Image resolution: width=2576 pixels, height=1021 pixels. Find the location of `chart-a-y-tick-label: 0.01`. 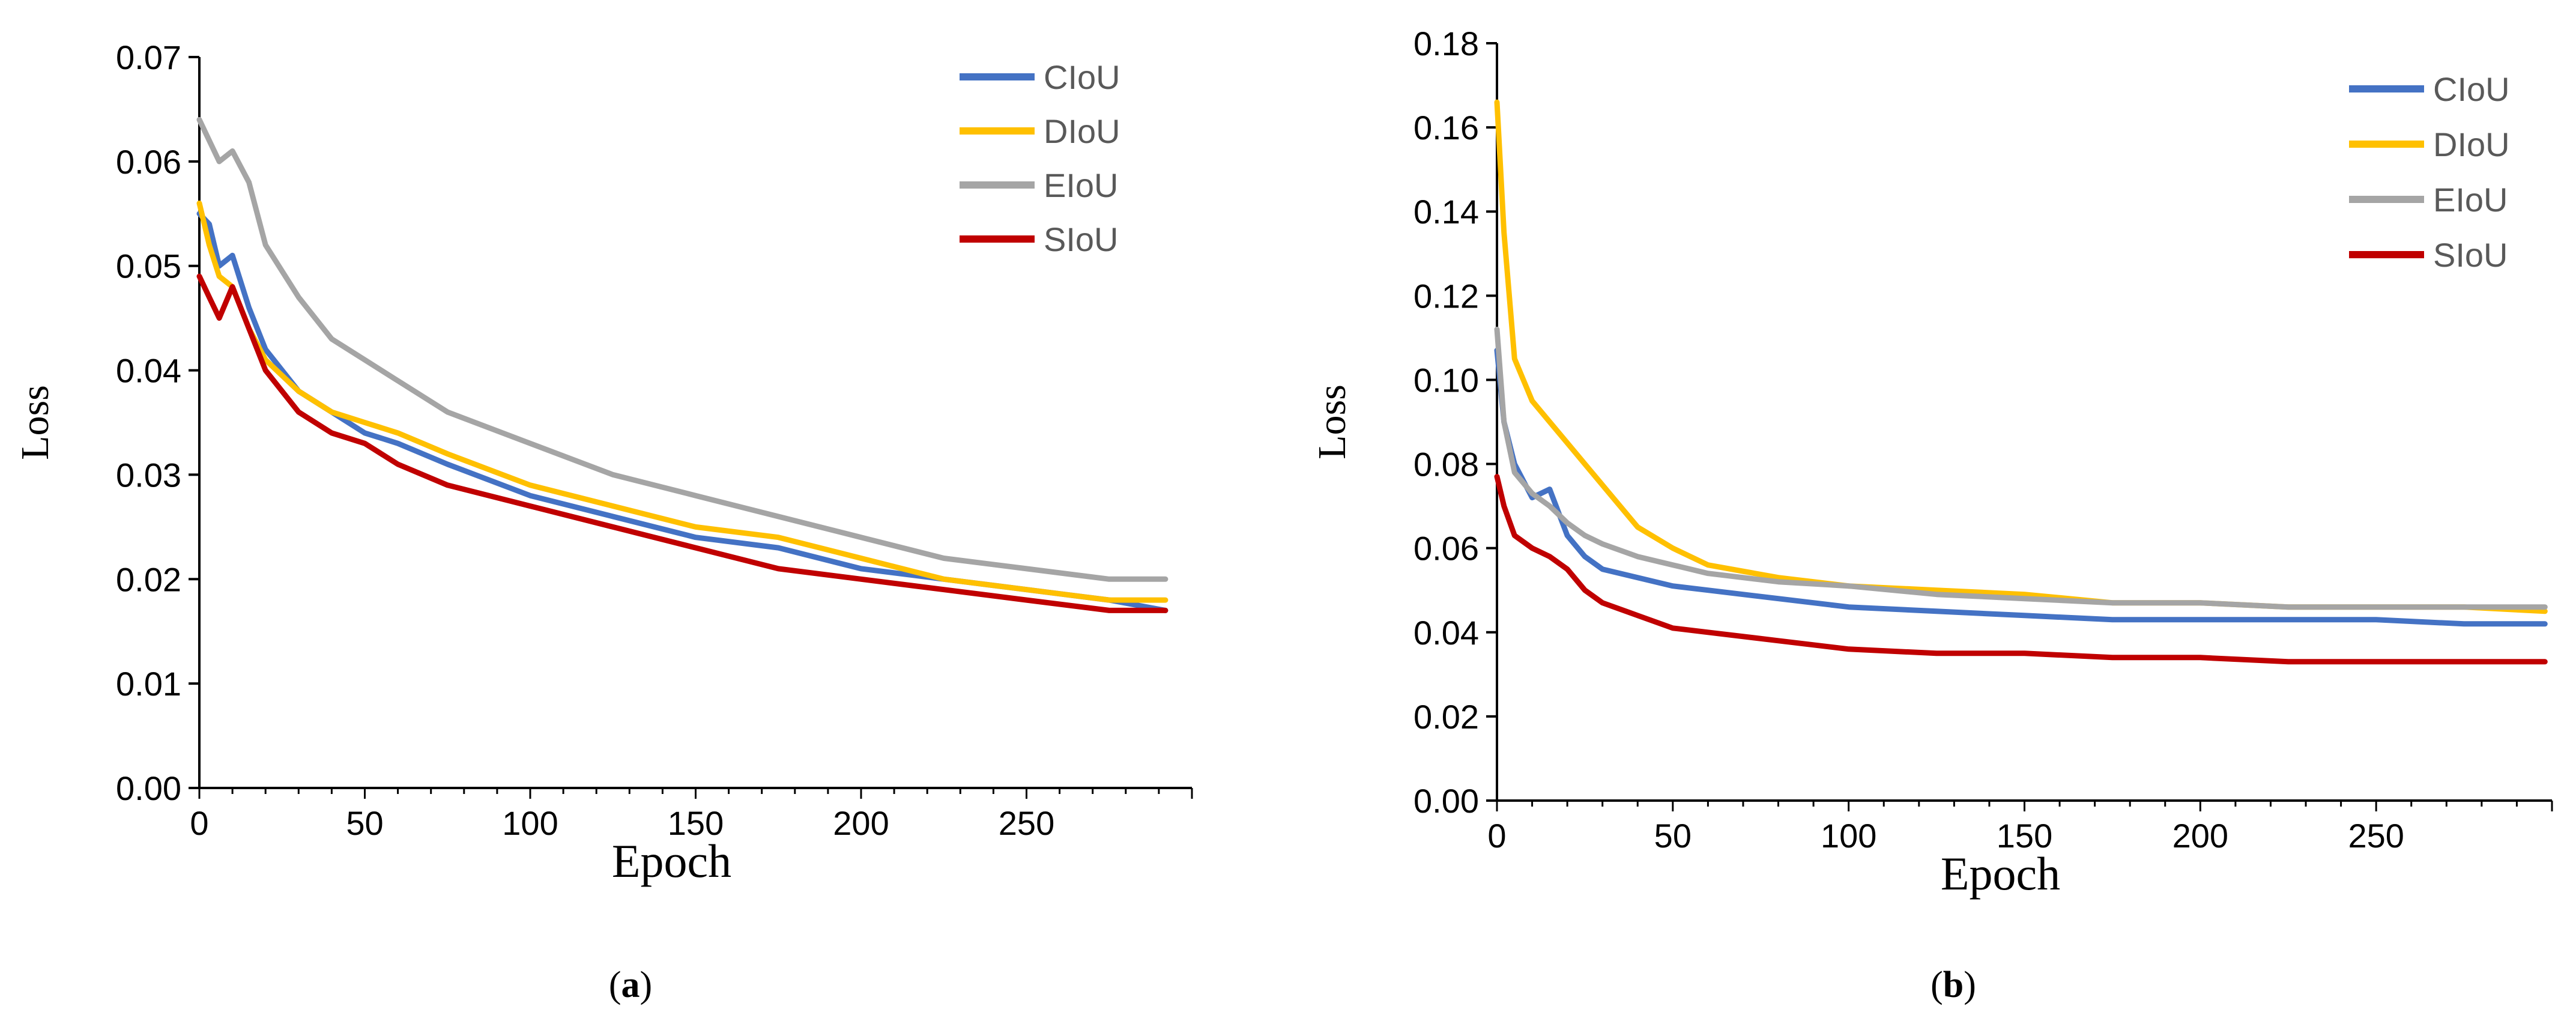

chart-a-y-tick-label: 0.01 is located at coordinates (148, 684).